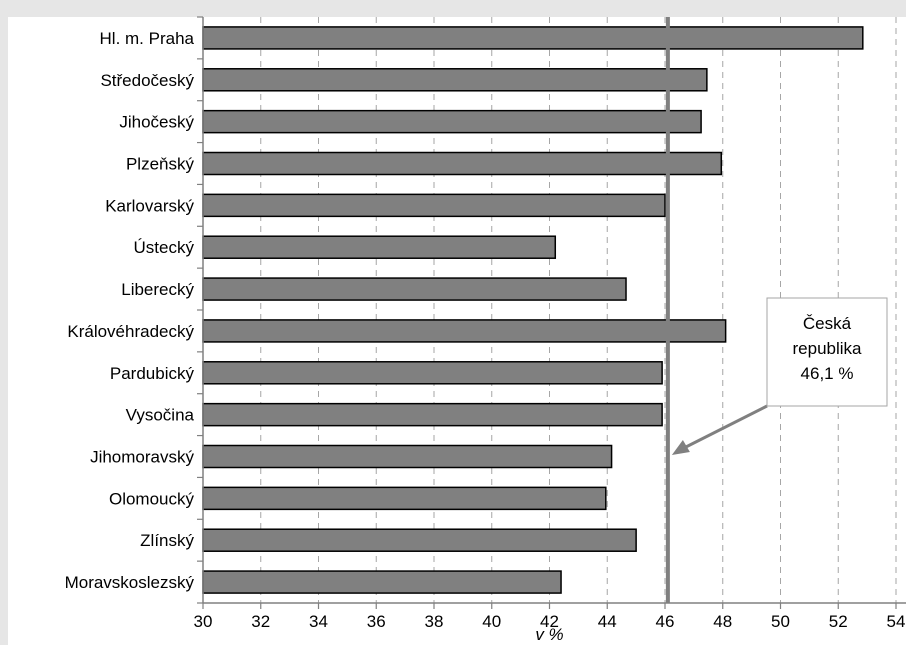 Image resolution: width=906 pixels, height=650 pixels. Describe the element at coordinates (838, 621) in the screenshot. I see `x-tick-label: 52` at that location.